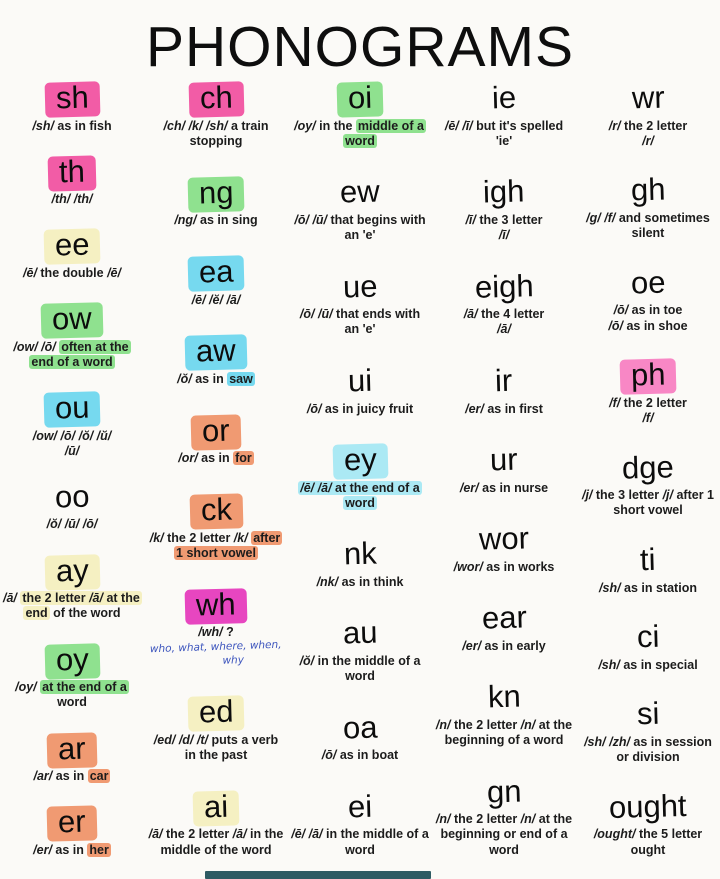 Image resolution: width=720 pixels, height=879 pixels. I want to click on highlighted-phonogram: ar, so click(72, 749).